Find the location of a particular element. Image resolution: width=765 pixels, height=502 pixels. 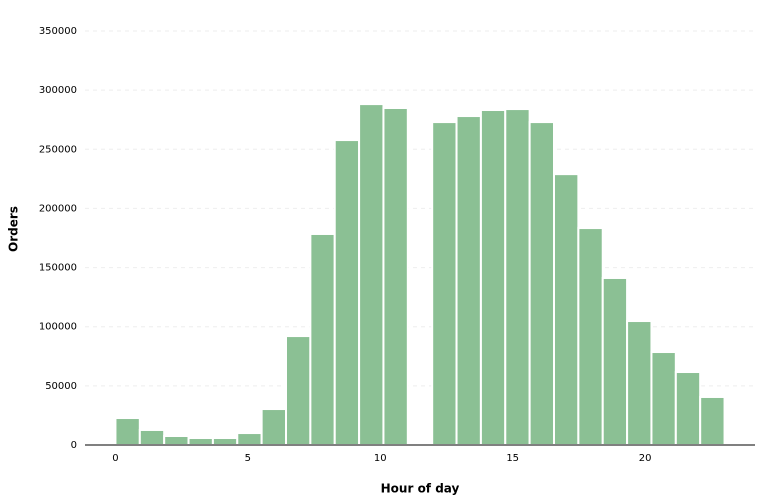

y-tick-label: 200000 is located at coordinates (58, 208).